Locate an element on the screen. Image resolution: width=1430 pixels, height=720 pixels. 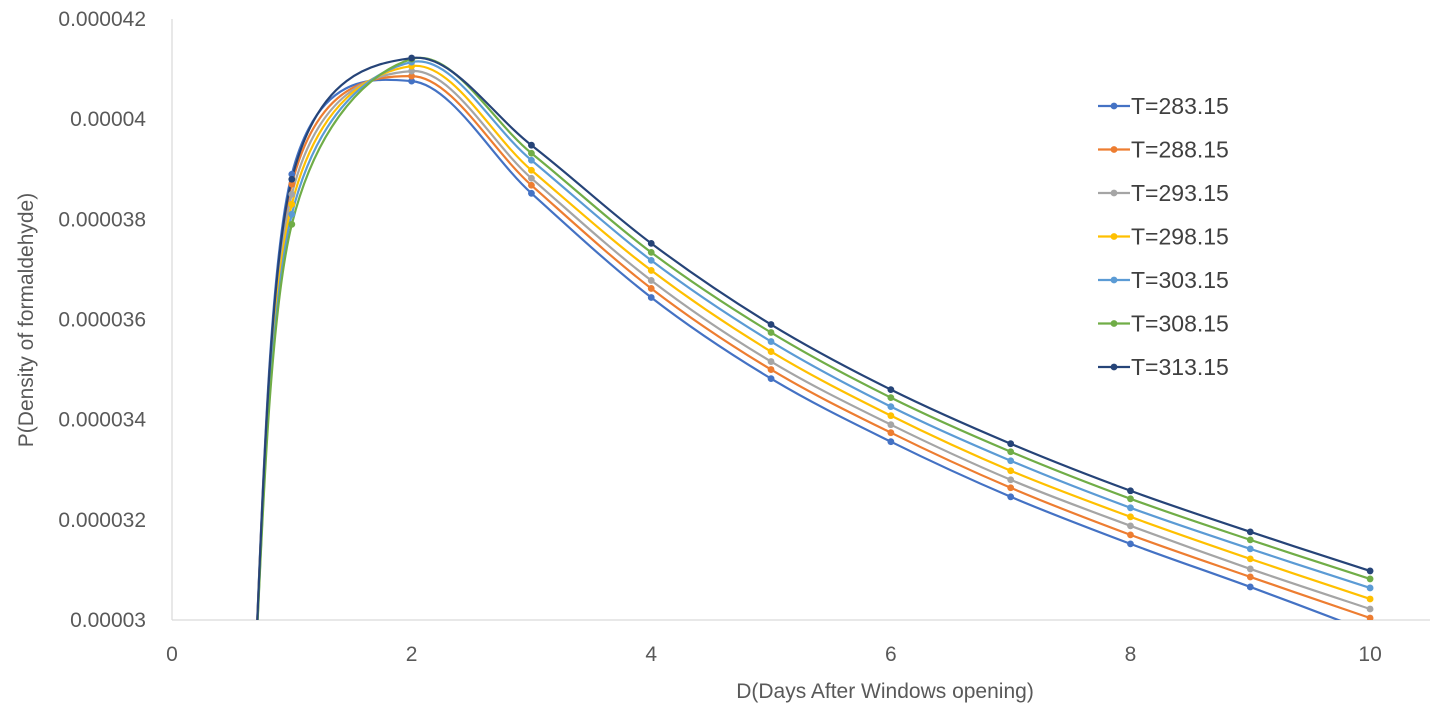
y-tick-label: 0.00003 is located at coordinates (108, 620).